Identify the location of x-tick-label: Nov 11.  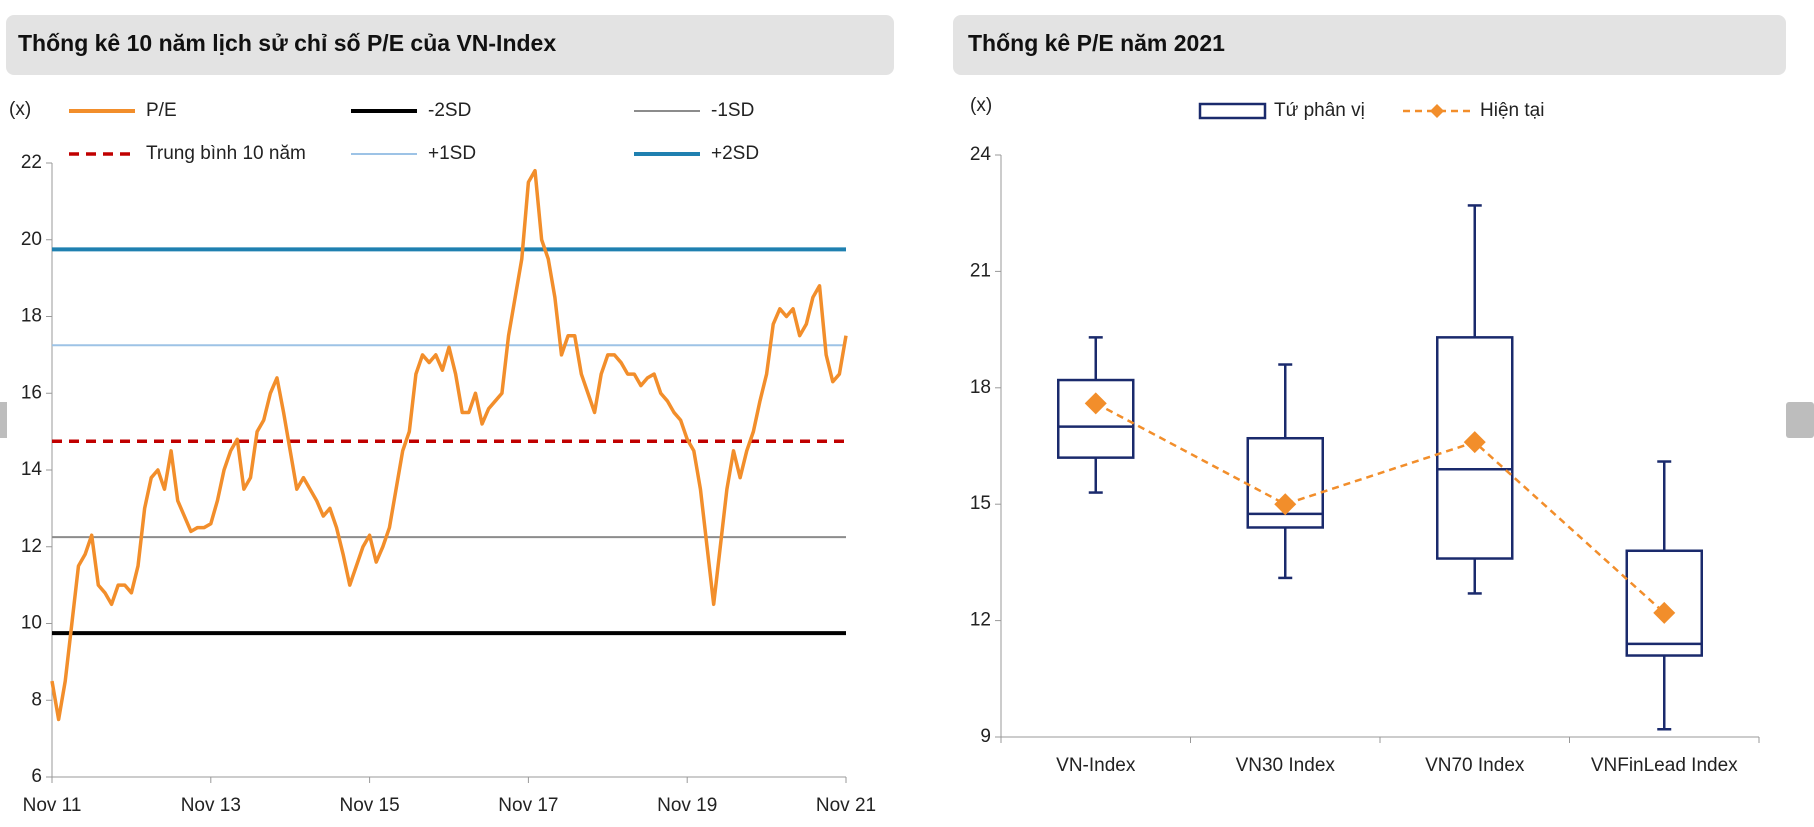
(52, 805).